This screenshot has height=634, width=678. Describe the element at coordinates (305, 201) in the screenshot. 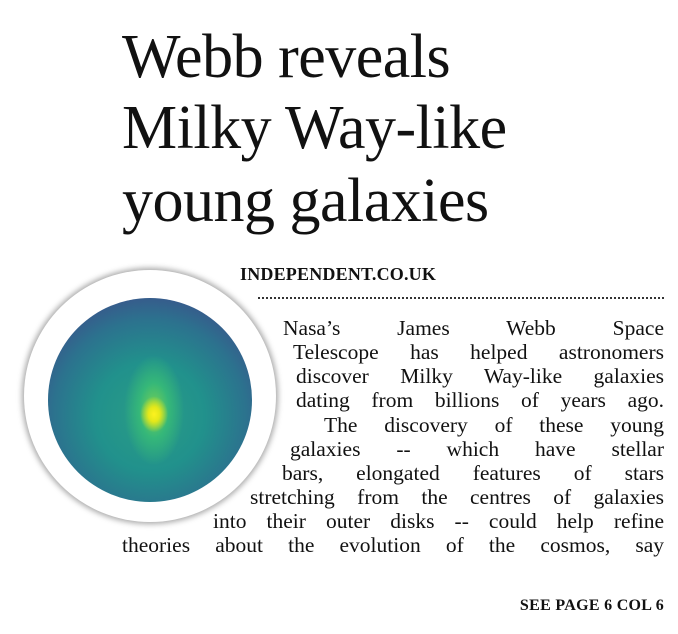

I see `headline-line-3: young galaxies` at that location.